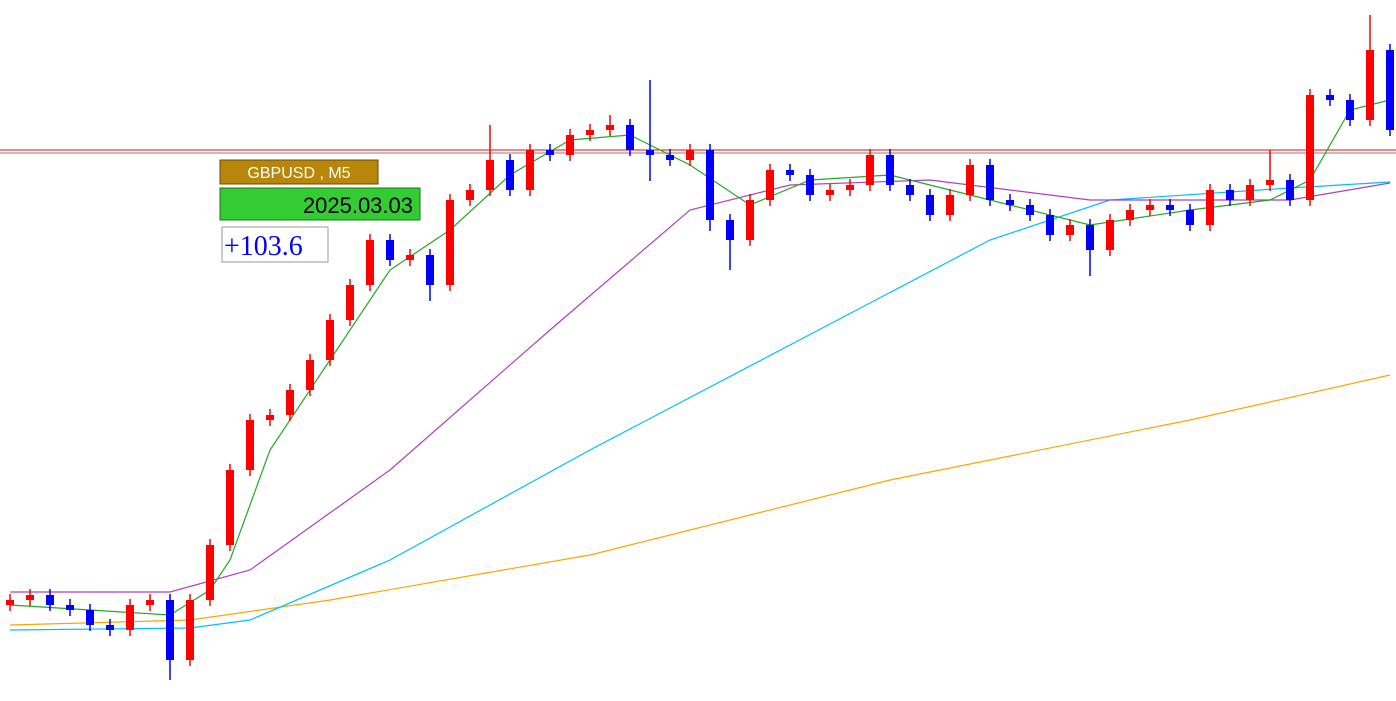 Image resolution: width=1396 pixels, height=701 pixels. I want to click on gain-box, so click(275, 244).